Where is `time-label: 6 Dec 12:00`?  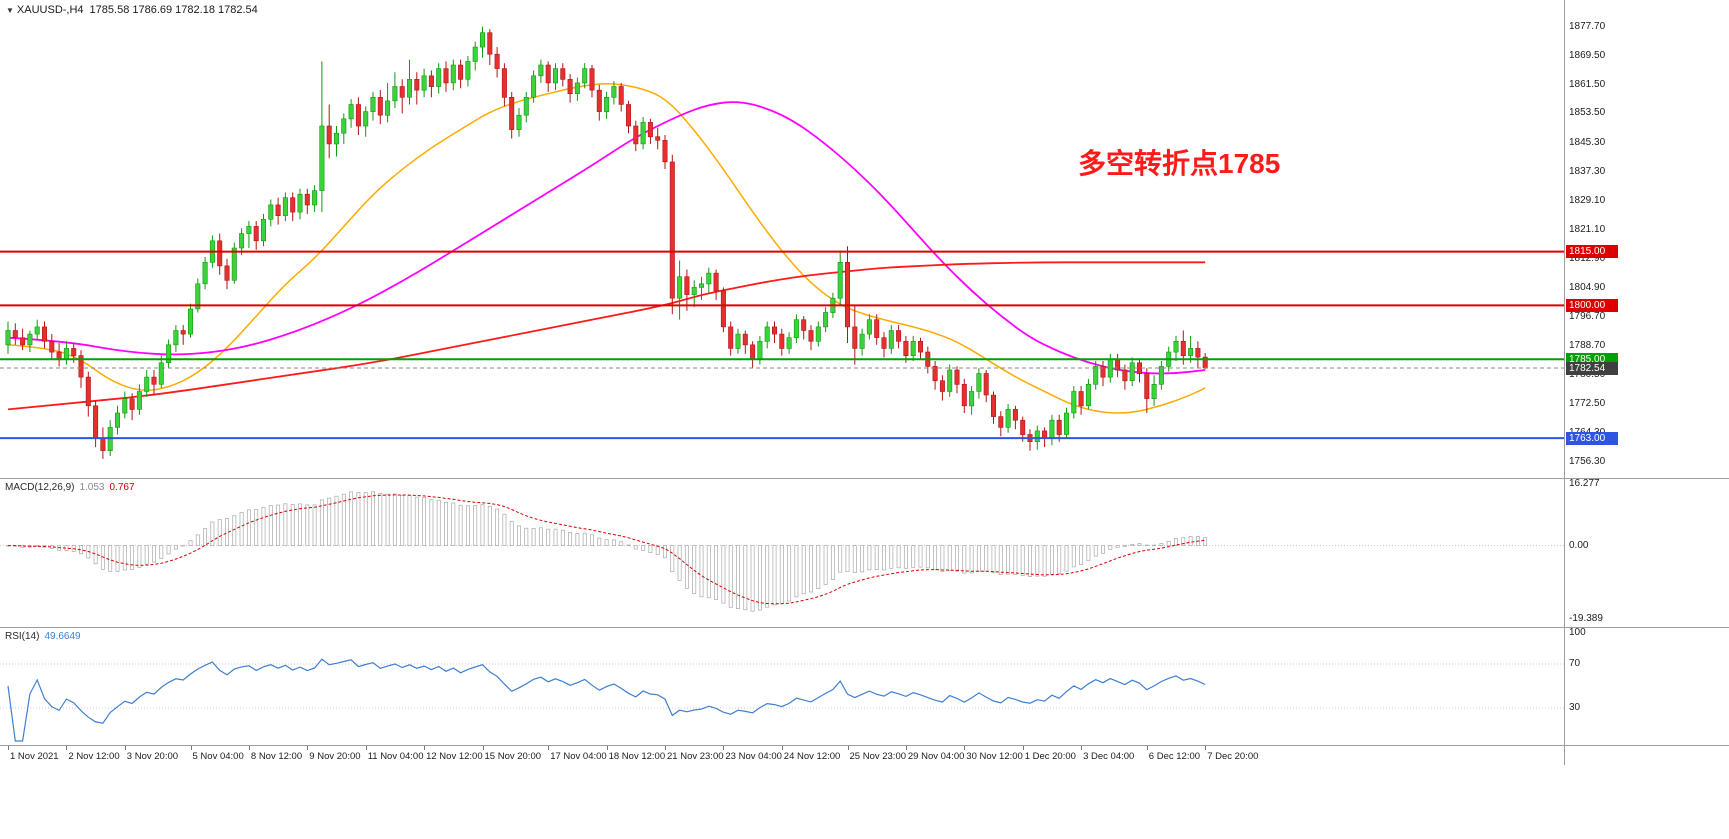 time-label: 6 Dec 12:00 is located at coordinates (1174, 756).